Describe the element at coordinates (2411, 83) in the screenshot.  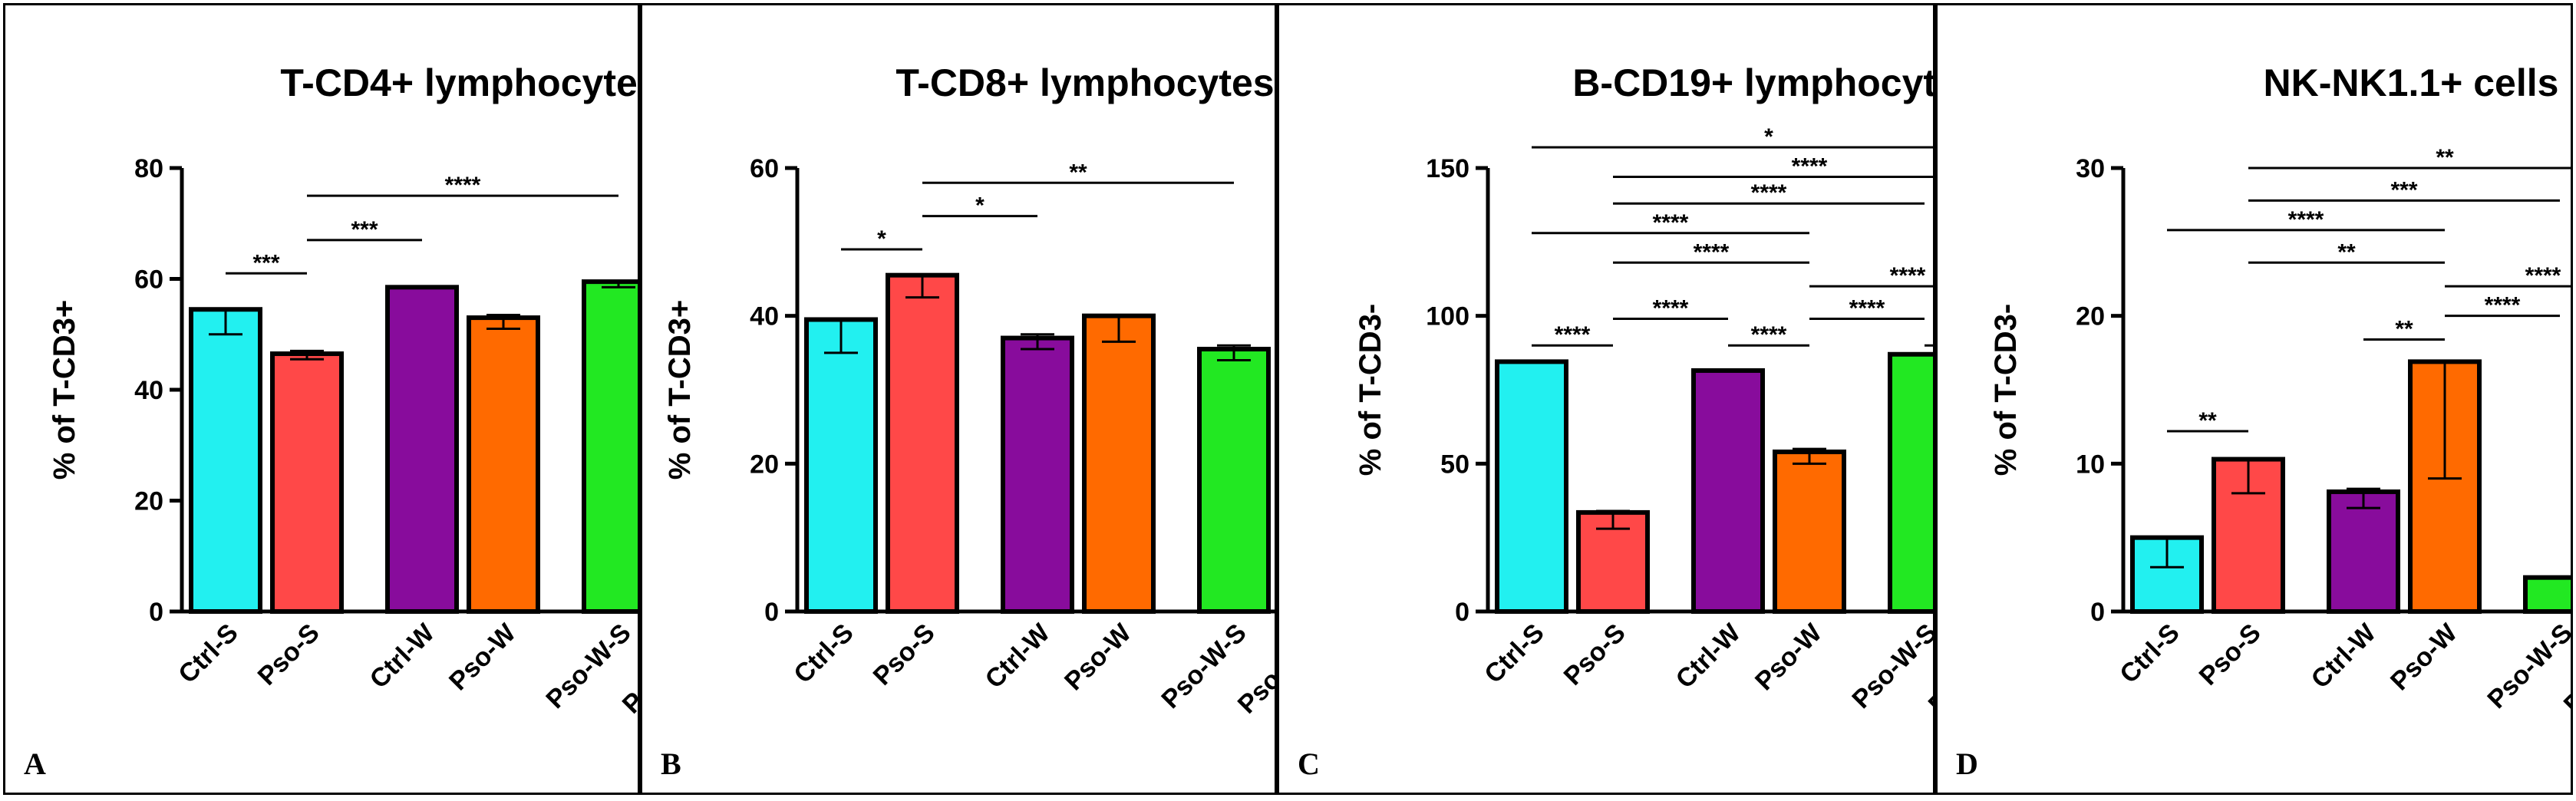
I see `chart-title: NK-NK1.1+ cells` at that location.